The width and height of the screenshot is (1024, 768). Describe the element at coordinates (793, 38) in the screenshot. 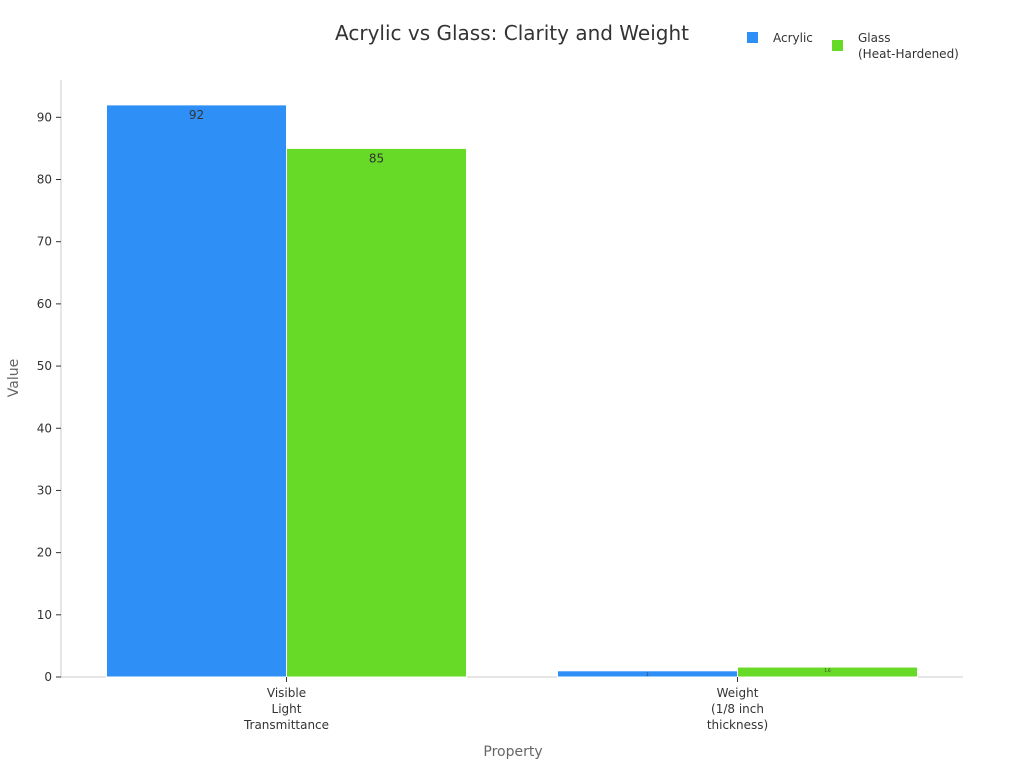

I see `legend-label: Acrylic` at that location.